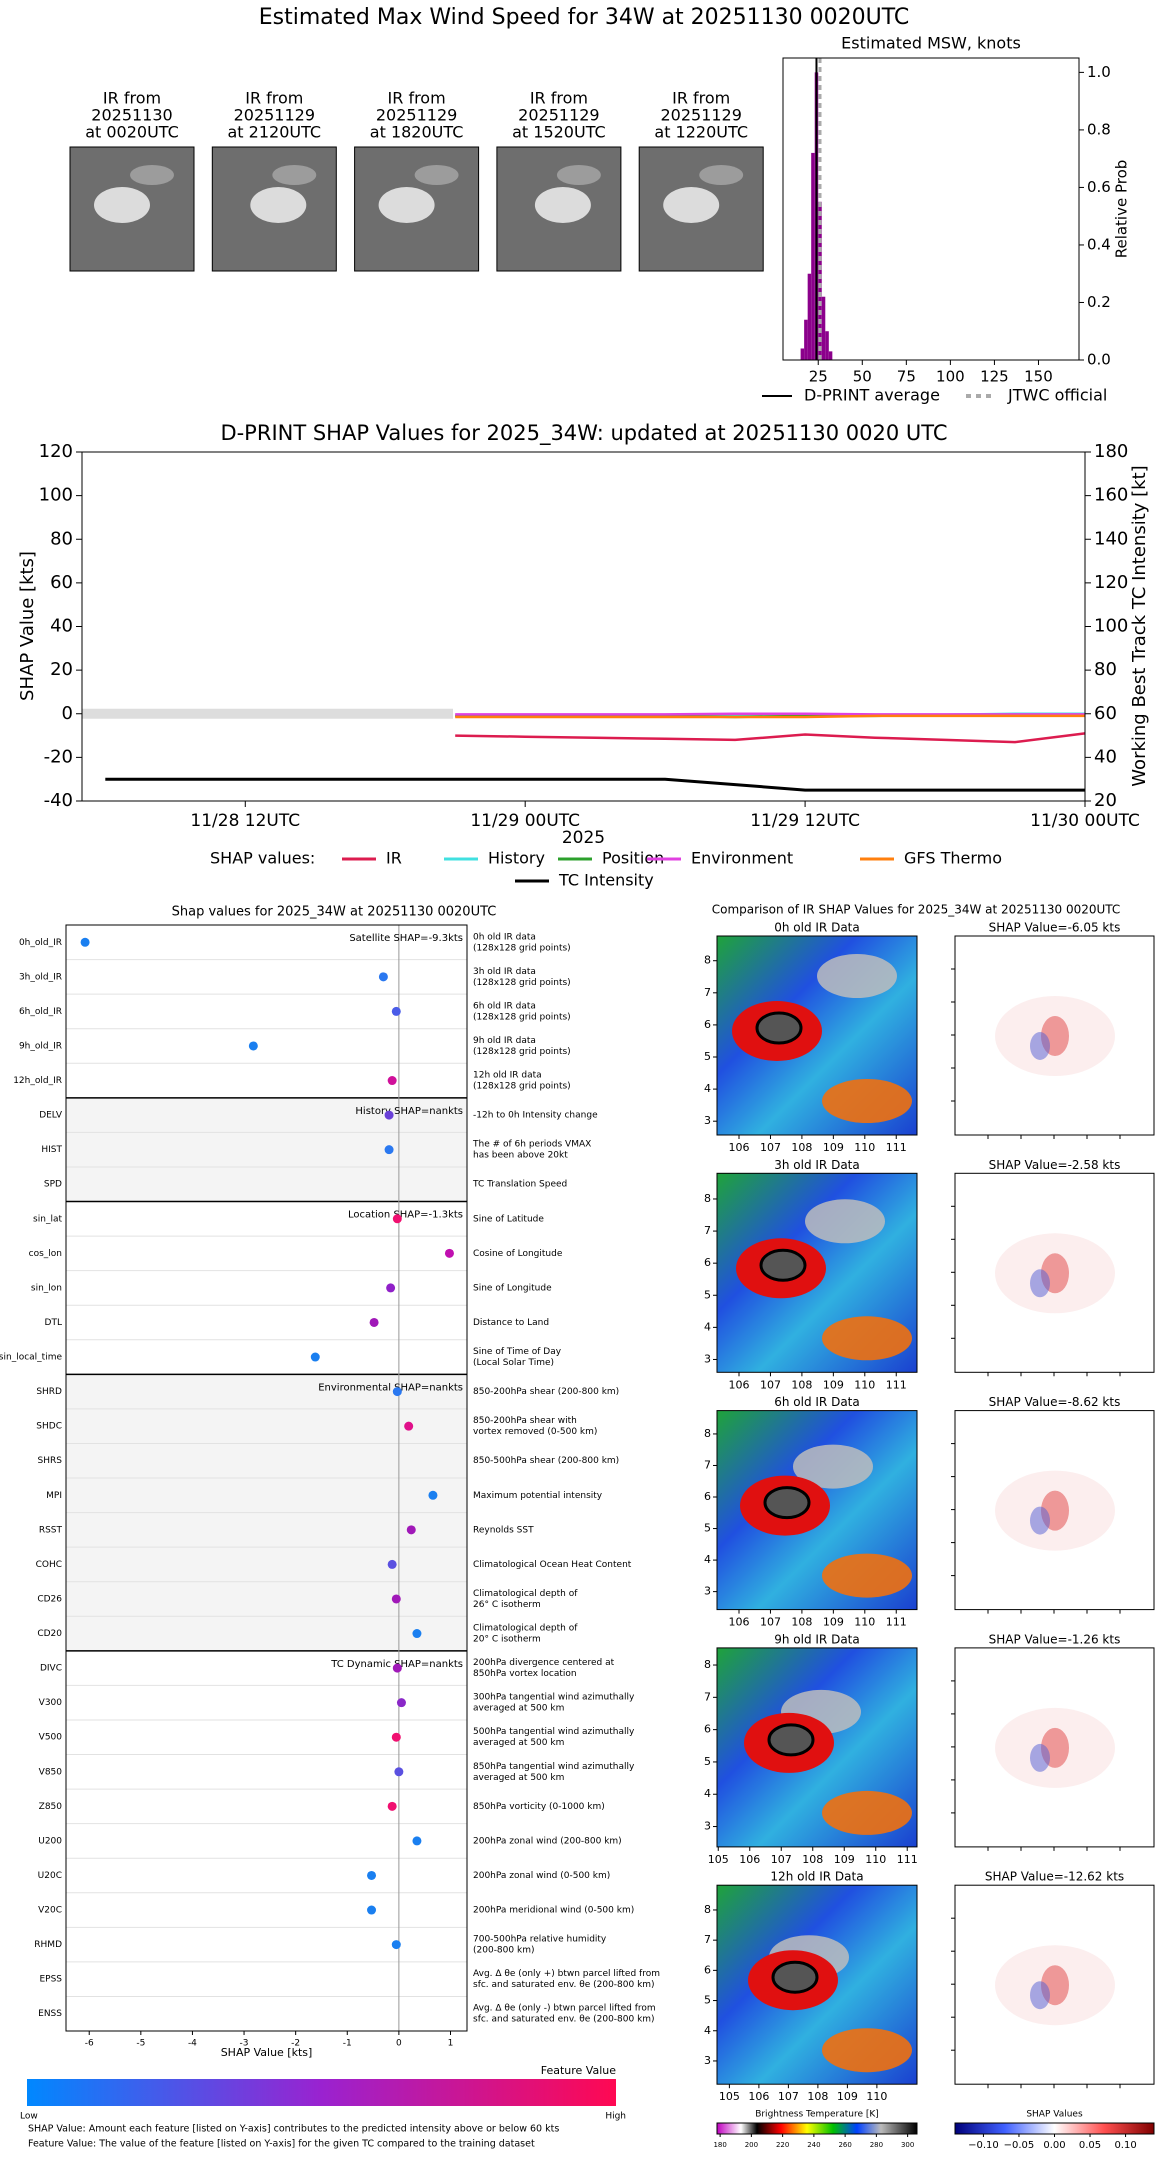 Image resolution: width=1168 pixels, height=2158 pixels. I want to click on legend-label: GFS Thermo, so click(953, 858).